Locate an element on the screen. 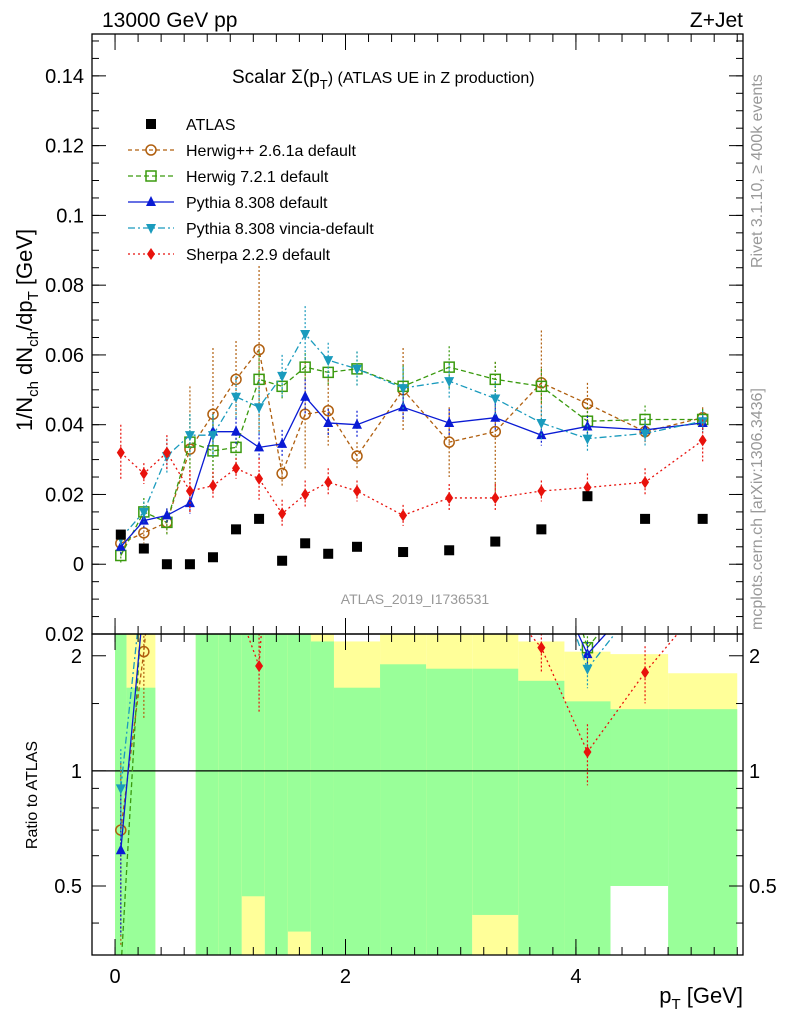  y-tick-label-6: 0.12 is located at coordinates (64, 147).